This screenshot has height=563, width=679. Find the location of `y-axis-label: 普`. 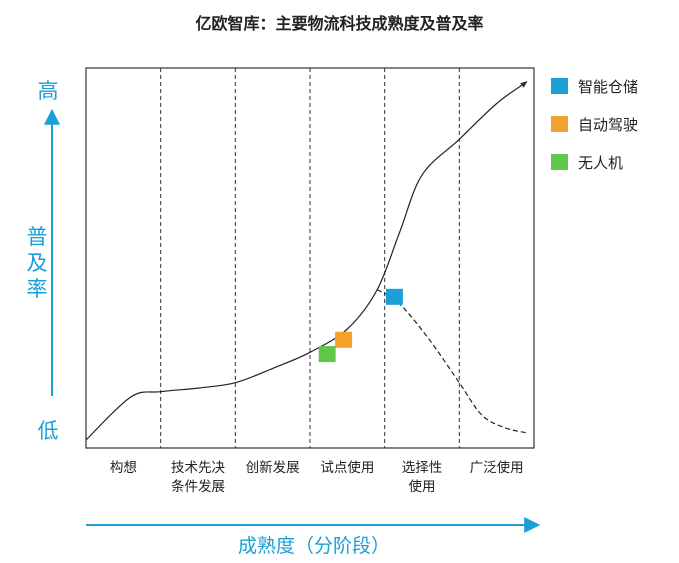

y-axis-label: 普 is located at coordinates (37, 237).